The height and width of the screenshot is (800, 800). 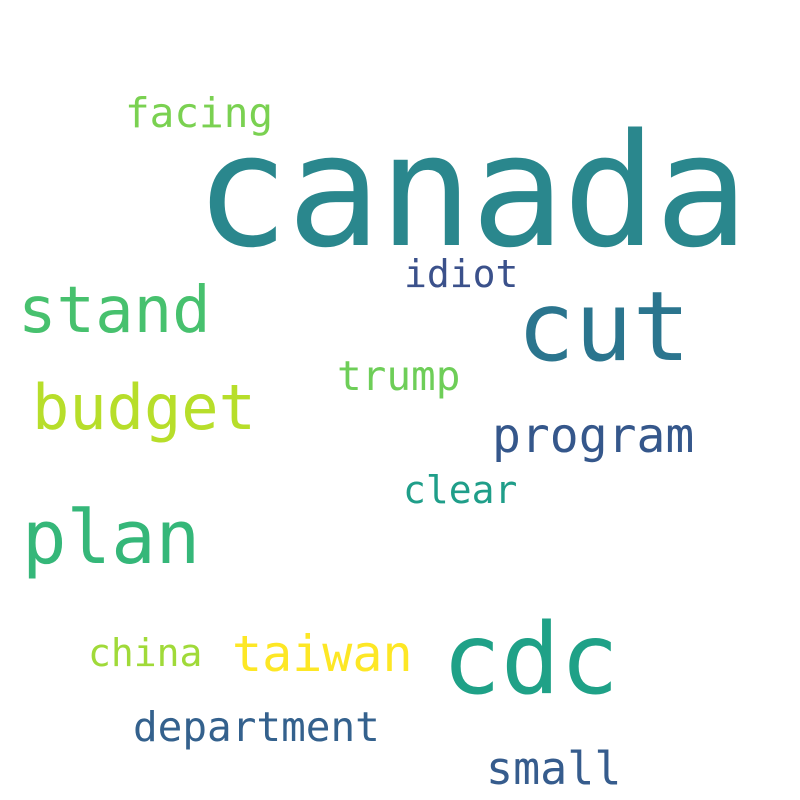 What do you see at coordinates (322, 654) in the screenshot?
I see `word-taiwan: taiwan` at bounding box center [322, 654].